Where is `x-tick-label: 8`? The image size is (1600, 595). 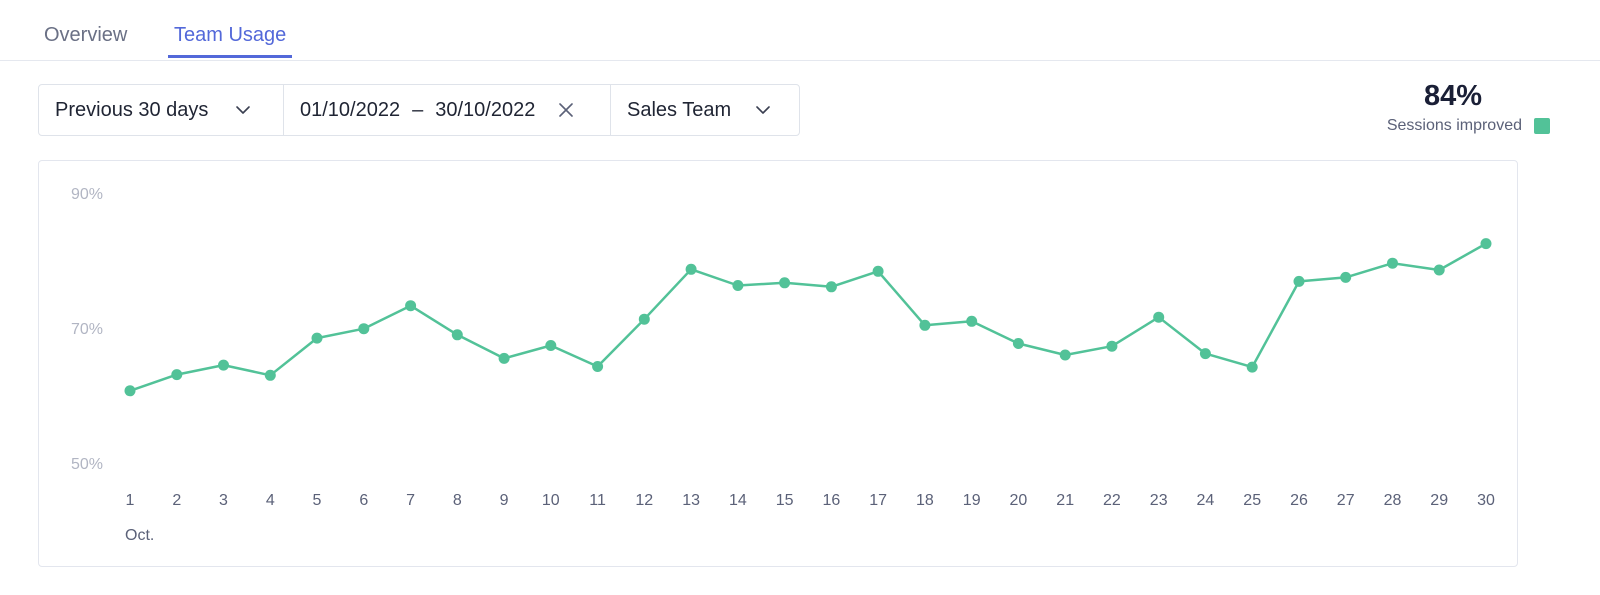 x-tick-label: 8 is located at coordinates (457, 500).